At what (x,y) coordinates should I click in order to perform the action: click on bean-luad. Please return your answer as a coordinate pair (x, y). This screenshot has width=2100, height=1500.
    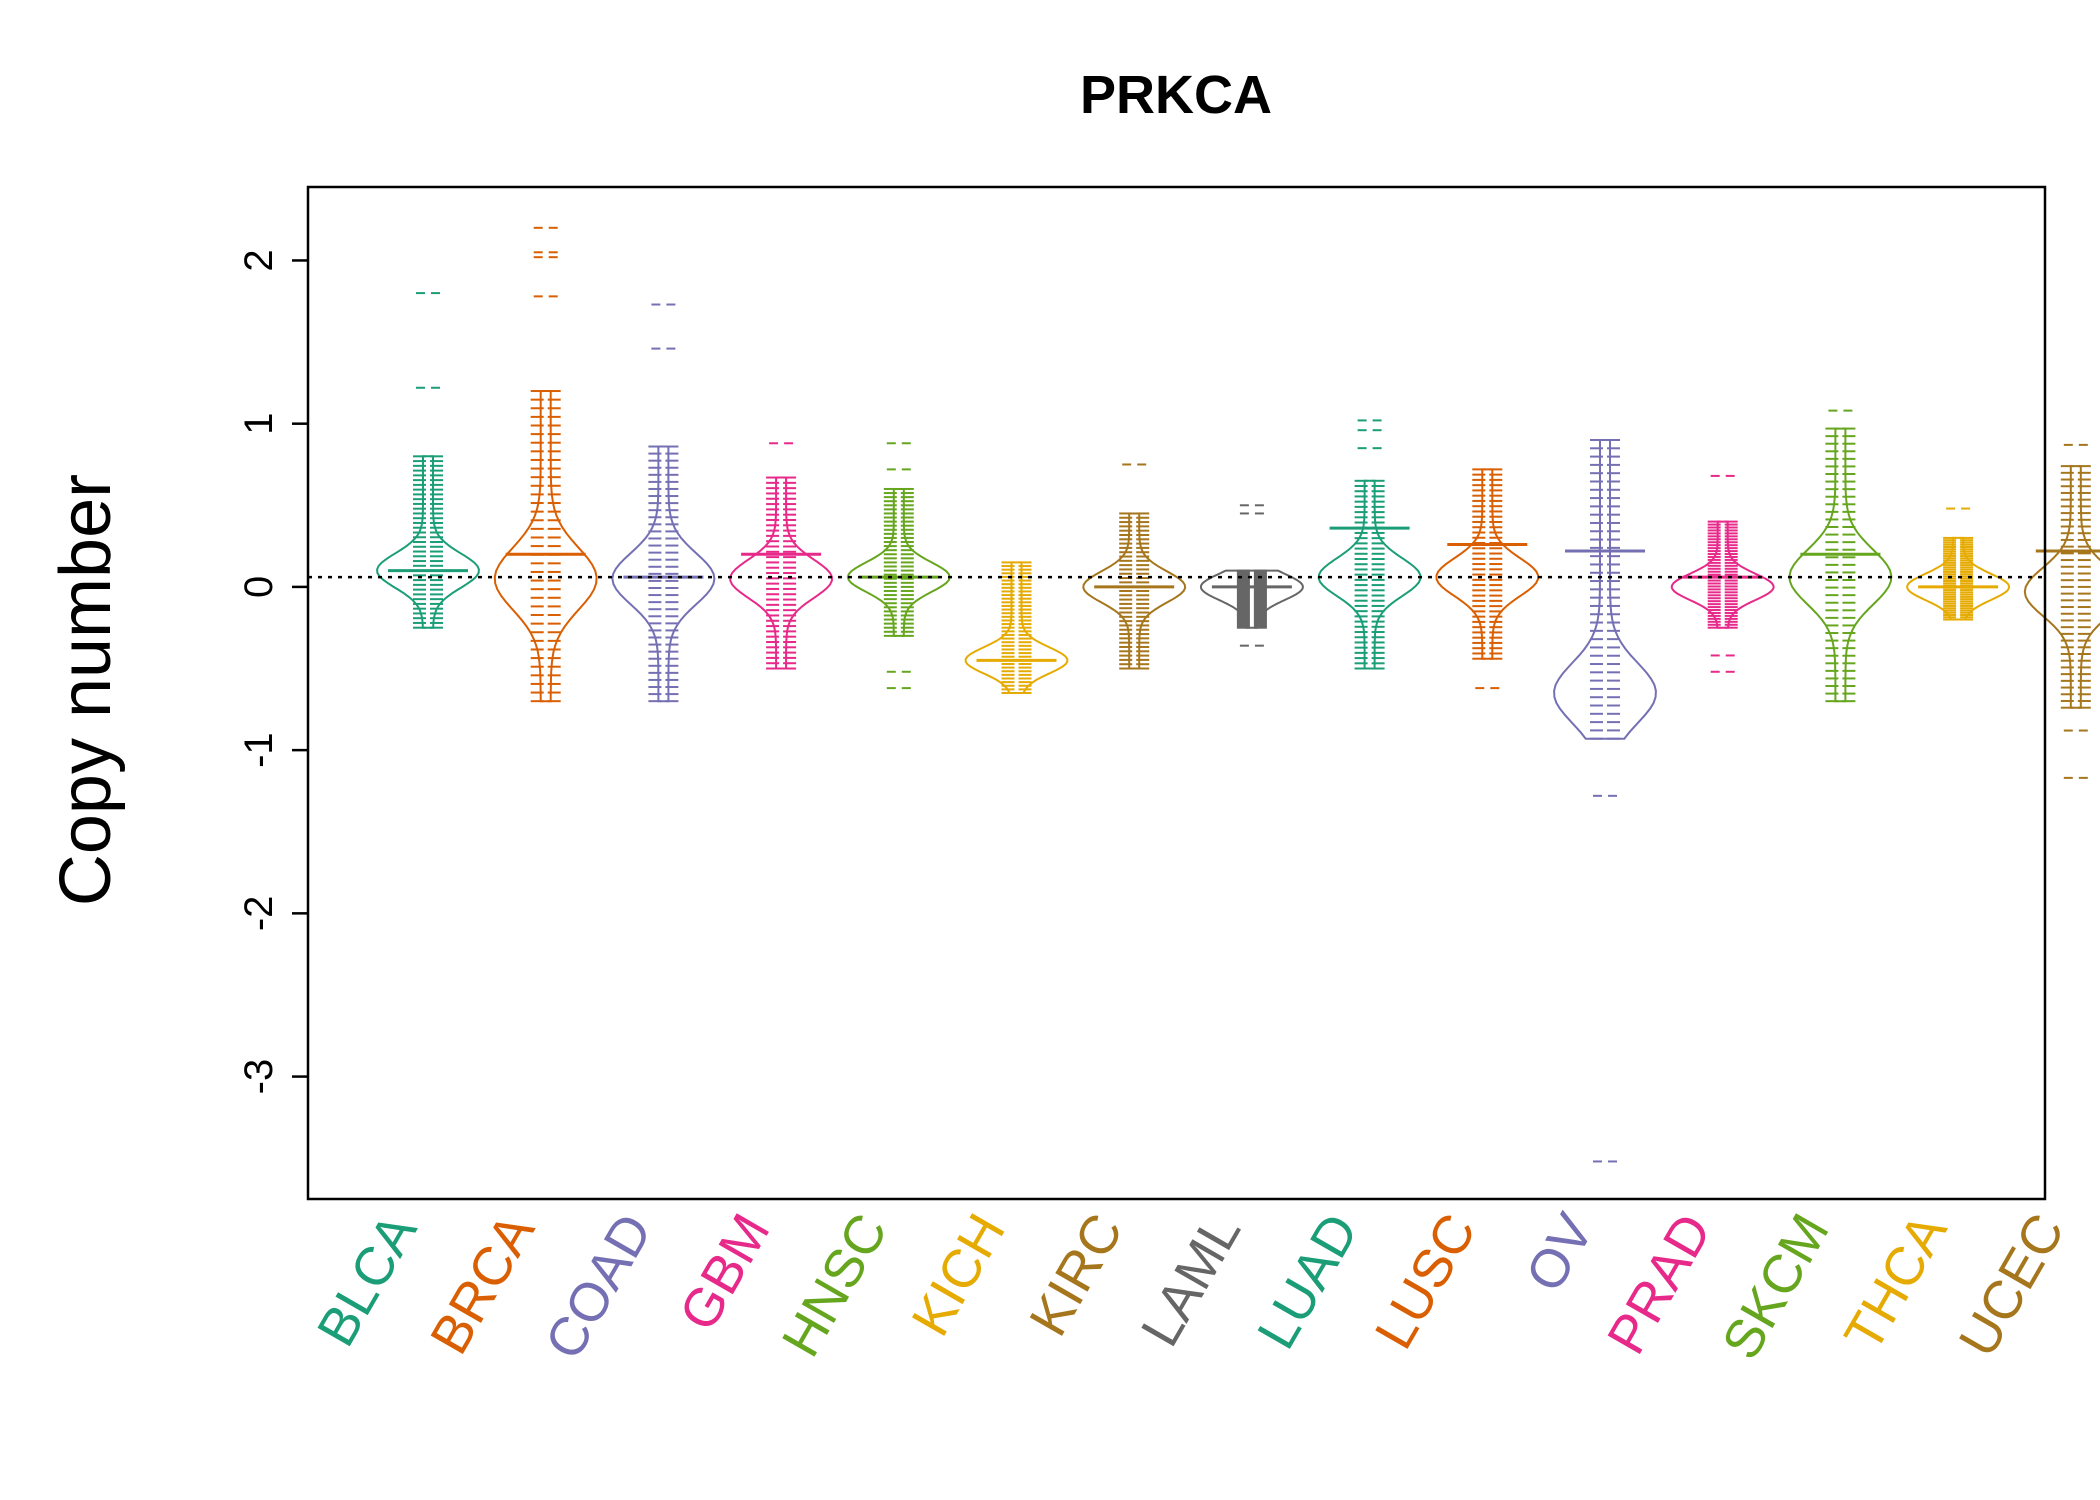
    Looking at the image, I should click on (1369, 544).